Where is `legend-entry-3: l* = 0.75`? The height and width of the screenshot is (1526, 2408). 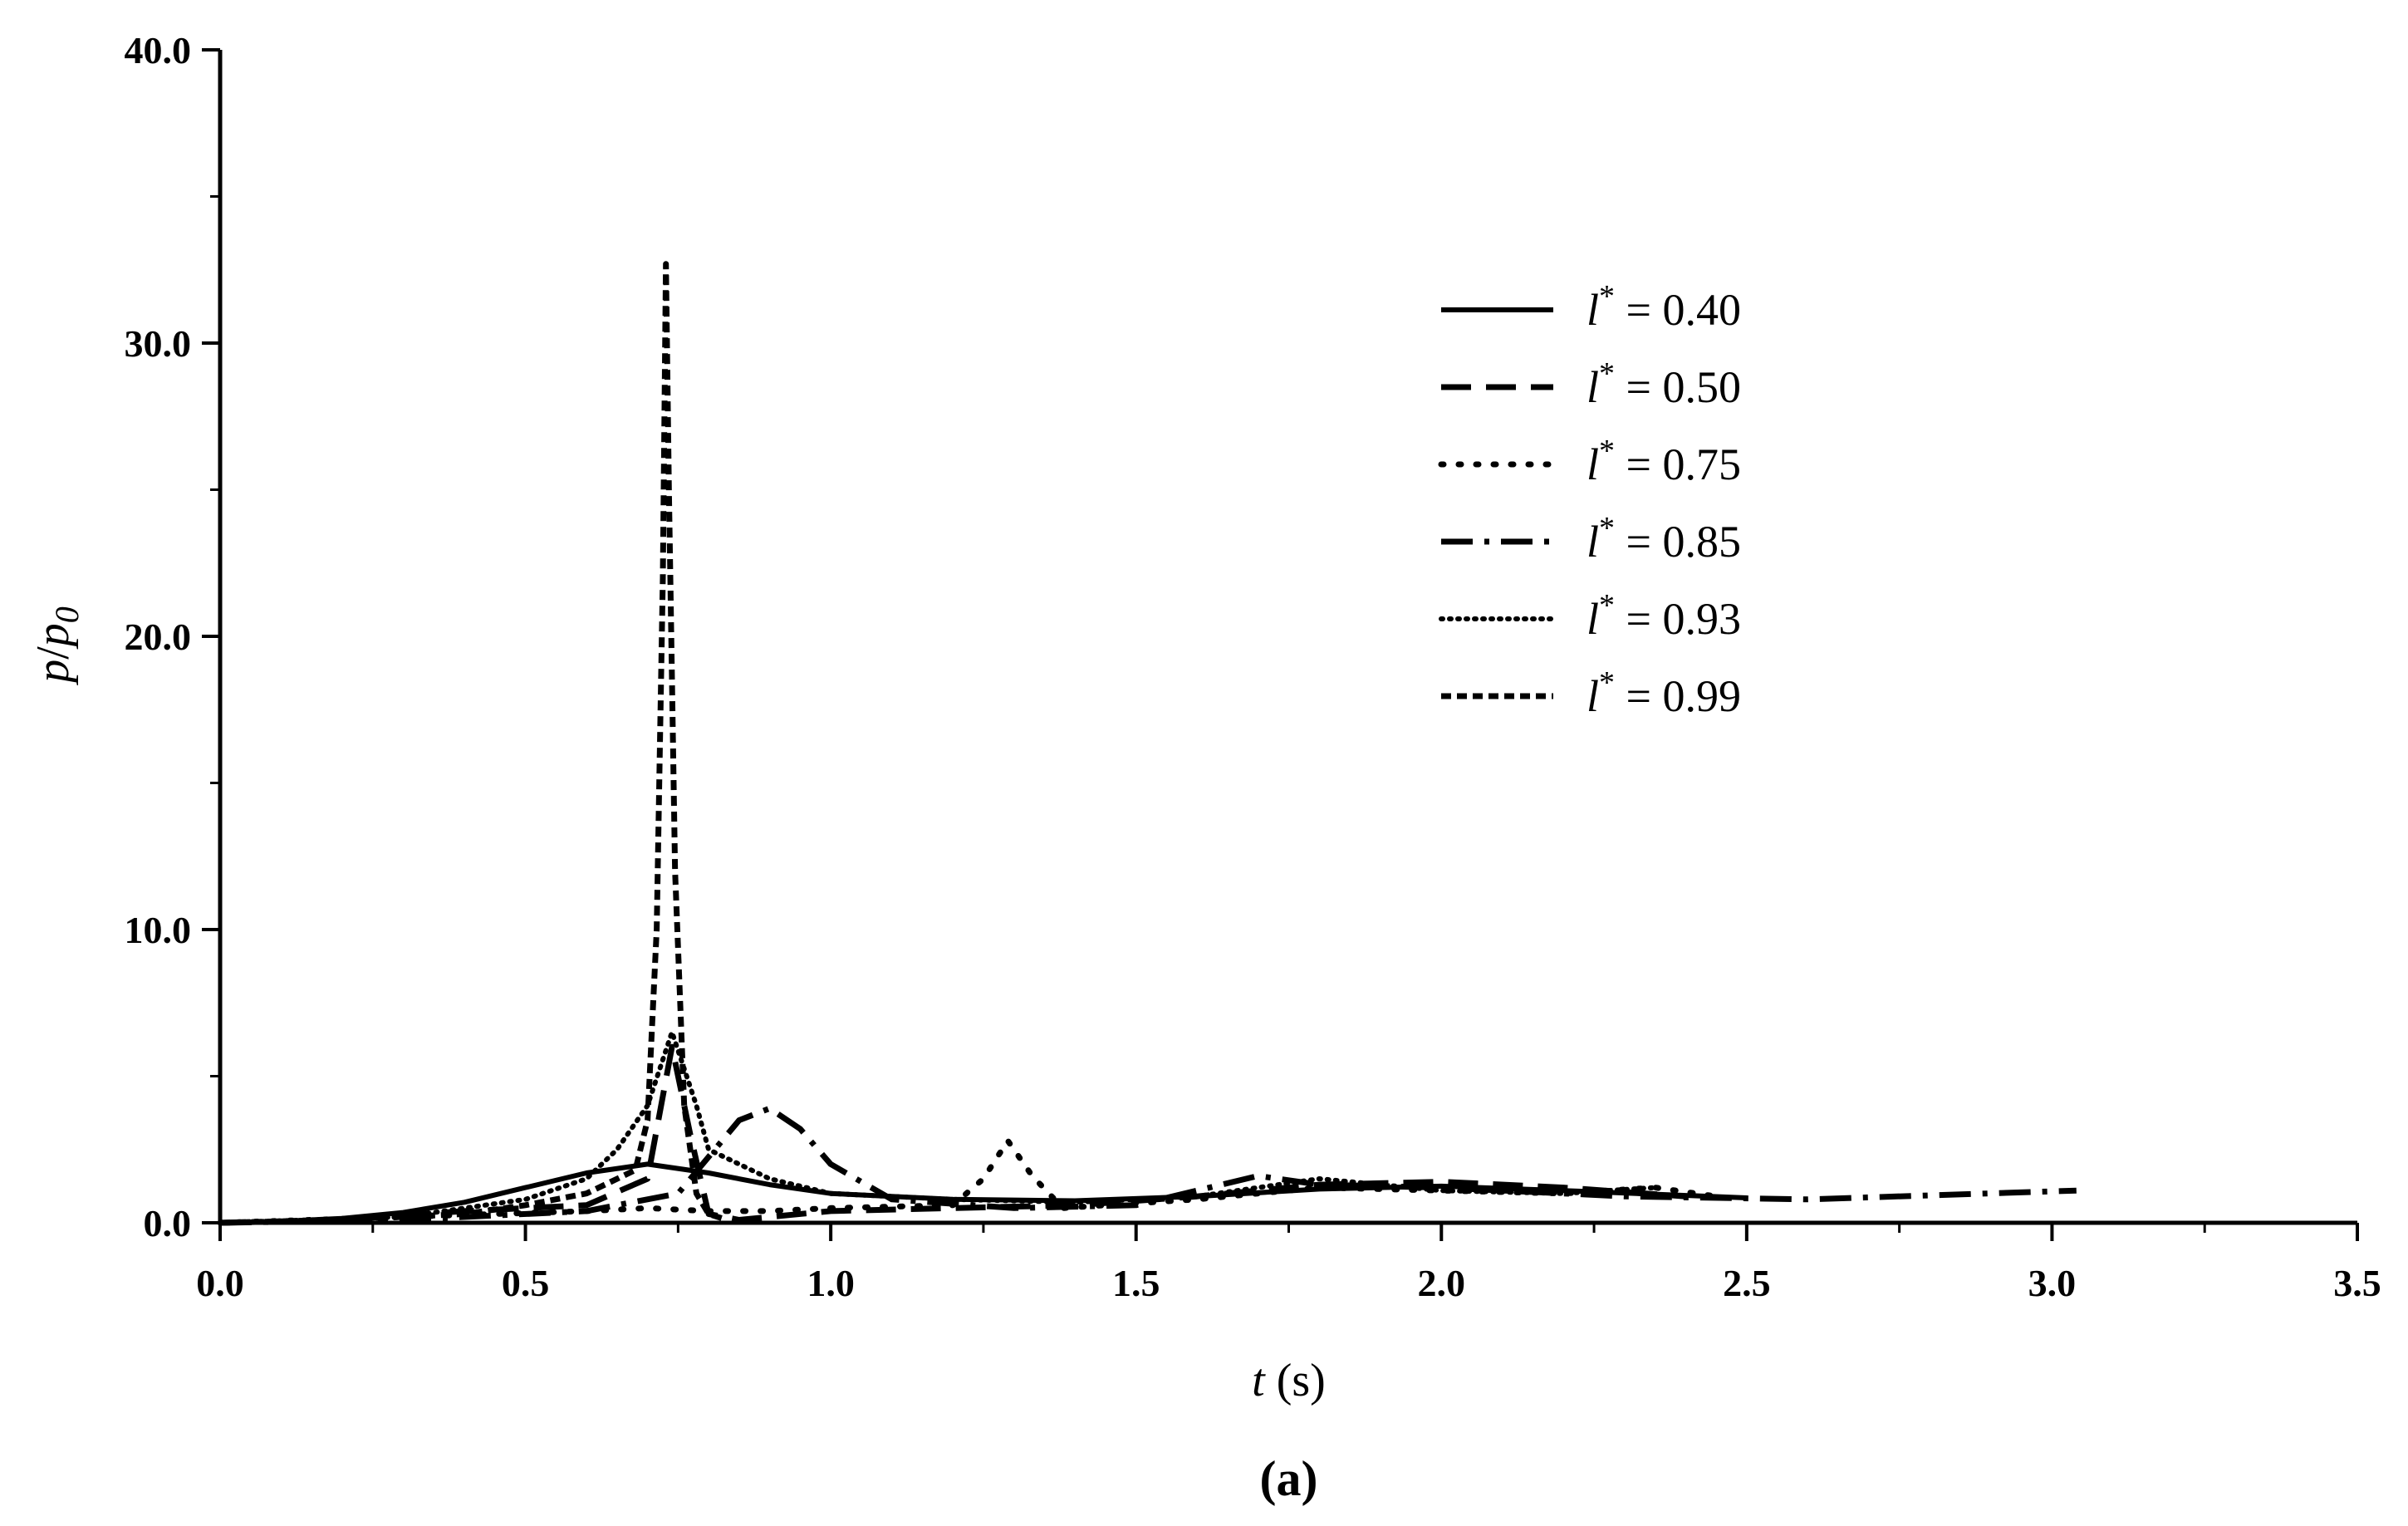 legend-entry-3: l* = 0.75 is located at coordinates (1664, 461).